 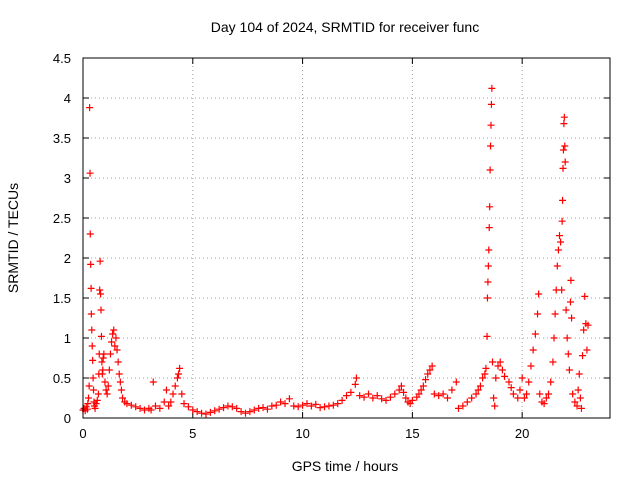 What do you see at coordinates (522, 433) in the screenshot?
I see `x-tick-label: 20` at bounding box center [522, 433].